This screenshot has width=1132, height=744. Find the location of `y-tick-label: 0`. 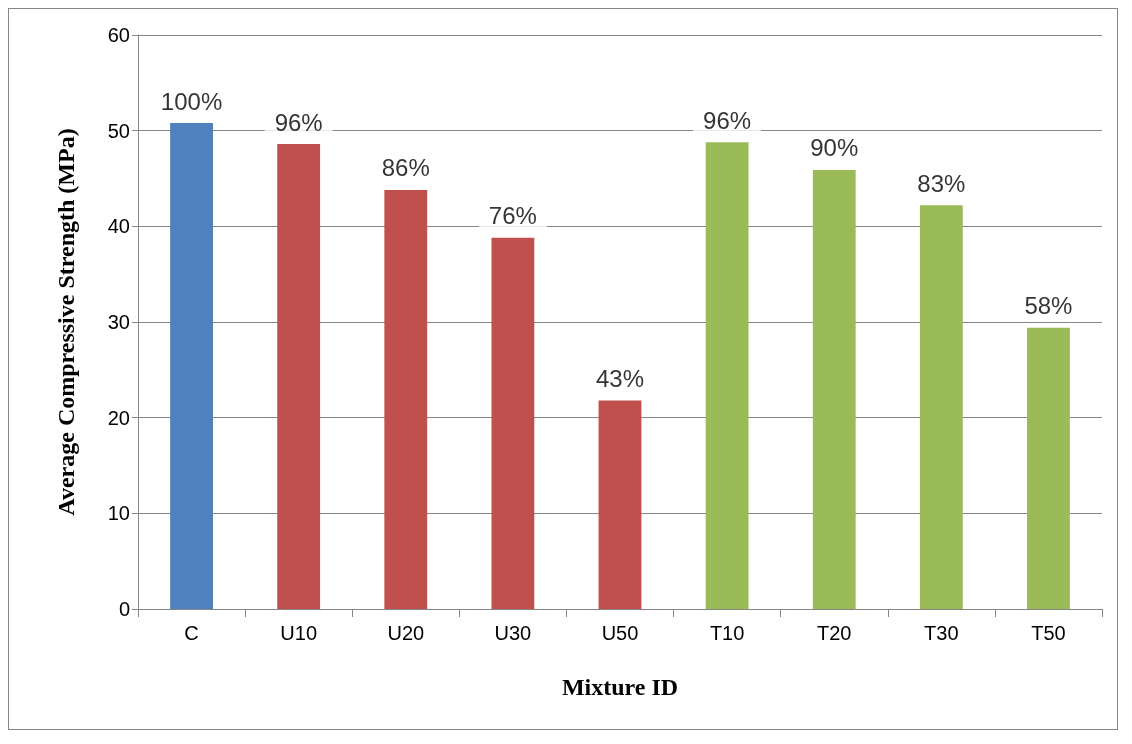

y-tick-label: 0 is located at coordinates (124, 609).